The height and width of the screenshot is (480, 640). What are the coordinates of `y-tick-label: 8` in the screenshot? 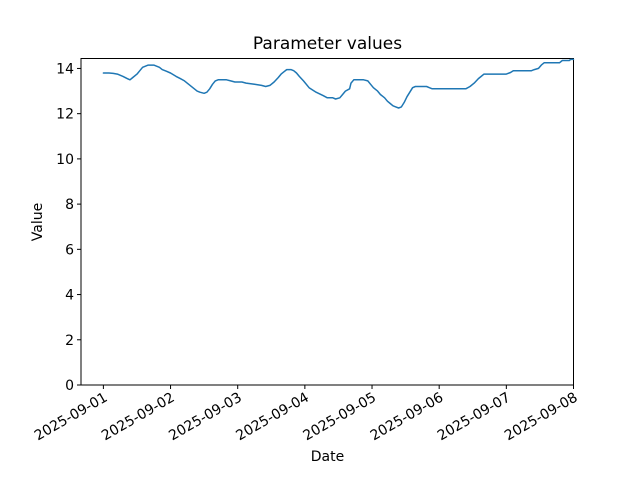 It's located at (69, 205).